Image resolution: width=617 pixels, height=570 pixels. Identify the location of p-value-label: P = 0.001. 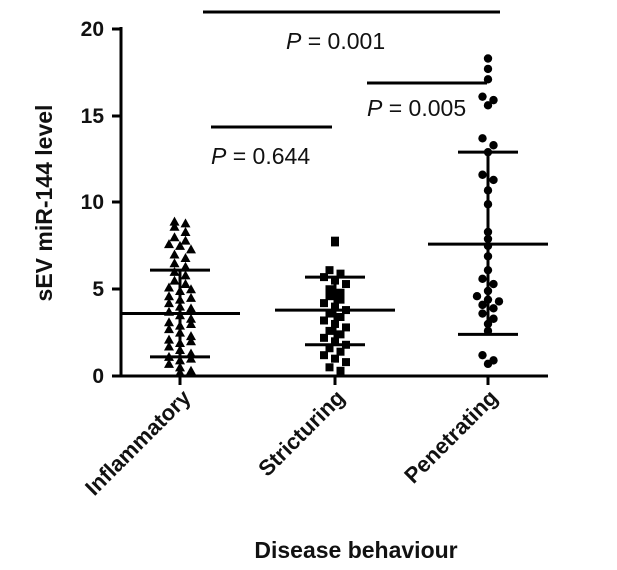
(335, 41).